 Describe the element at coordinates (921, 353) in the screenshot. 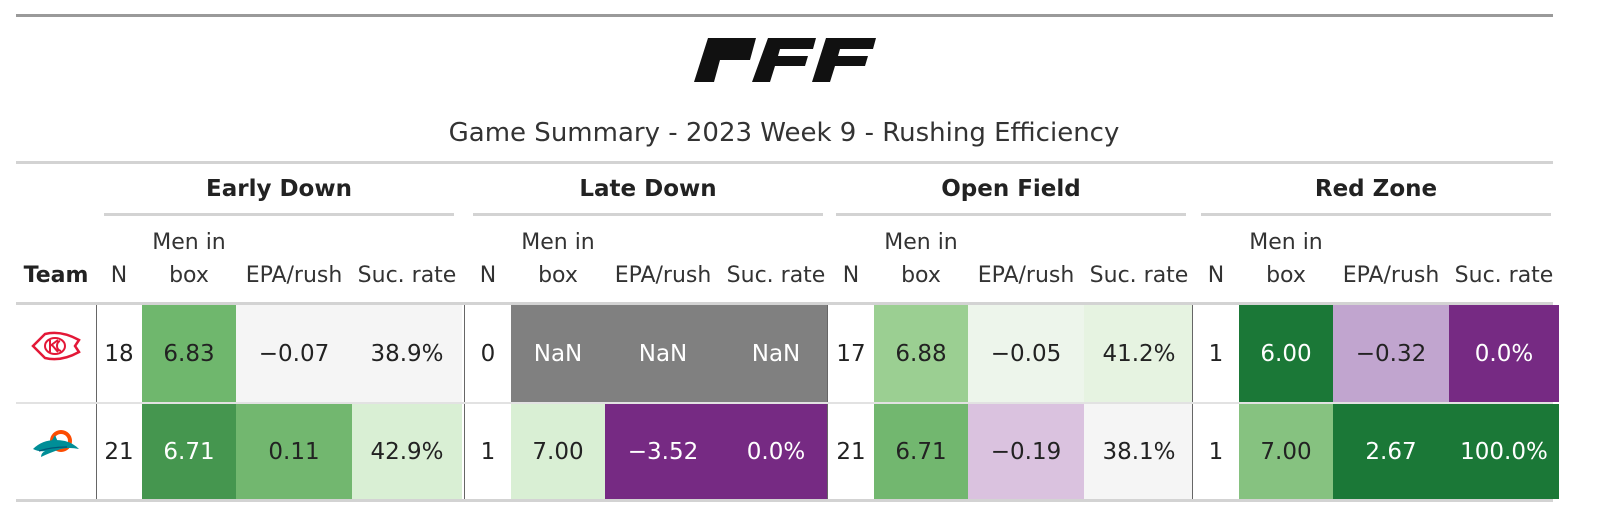

I see `cell-men-in-box: 6.88` at that location.